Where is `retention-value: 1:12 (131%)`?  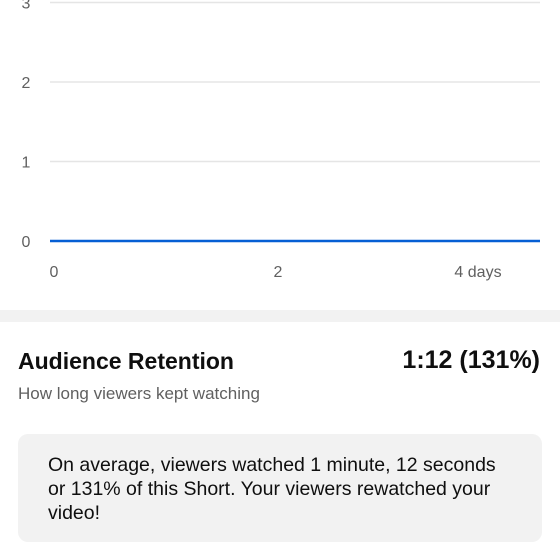
retention-value: 1:12 (131%) is located at coordinates (471, 360).